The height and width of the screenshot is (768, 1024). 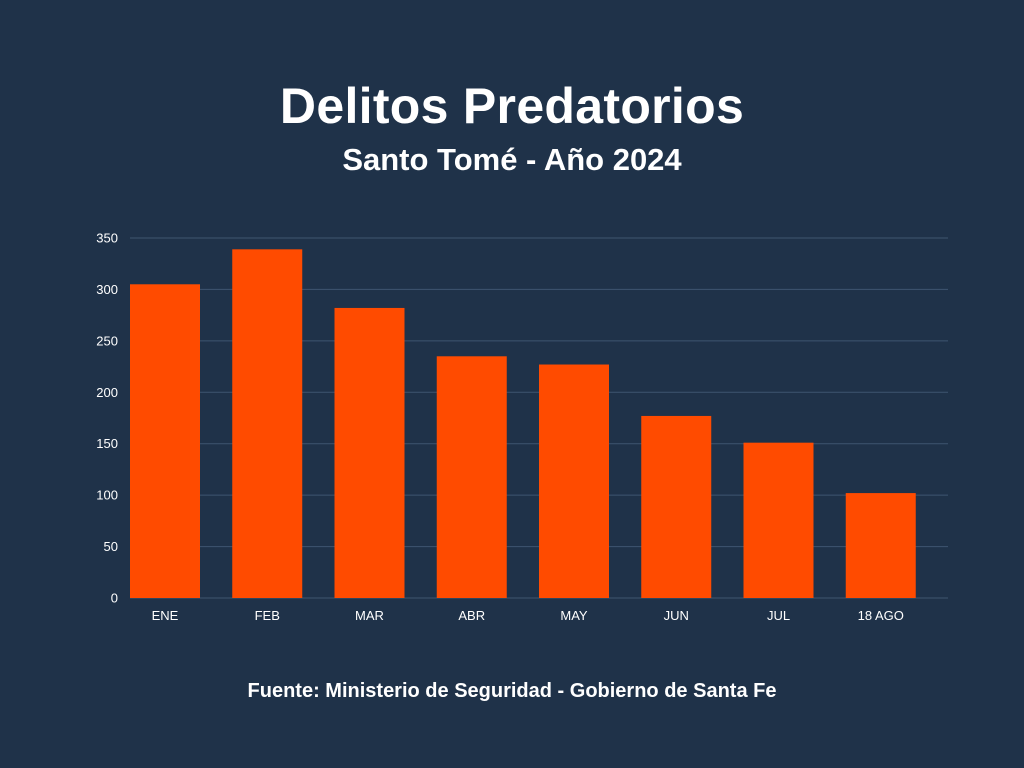 I want to click on bar-18-ago, so click(x=880, y=545).